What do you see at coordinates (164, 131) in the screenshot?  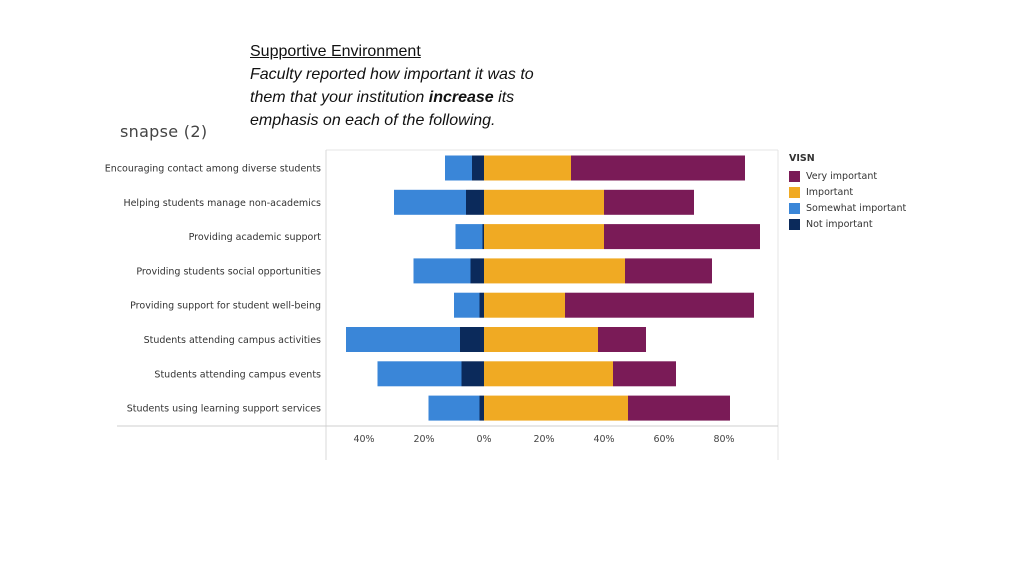 I see `snapse-logo: snapse (2)` at bounding box center [164, 131].